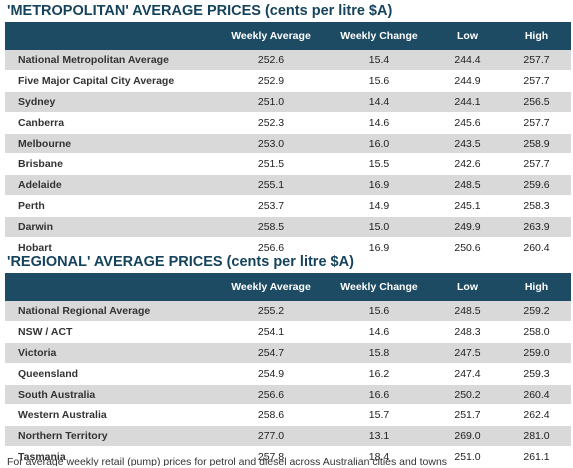  I want to click on cell-weekly-change: 15.0, so click(379, 227).